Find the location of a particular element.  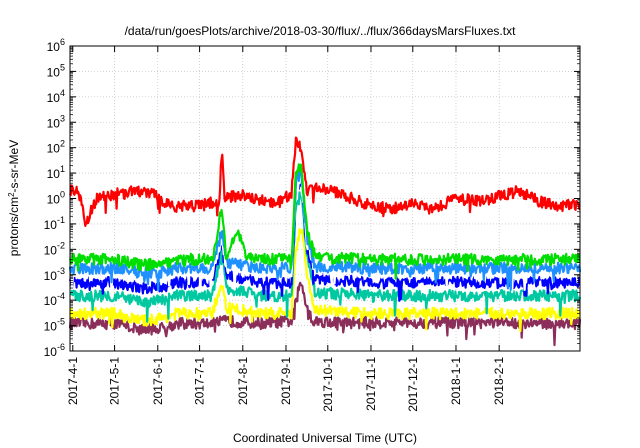

y-axis-label: protons/cm2-s-sr-MeV is located at coordinates (14, 198).